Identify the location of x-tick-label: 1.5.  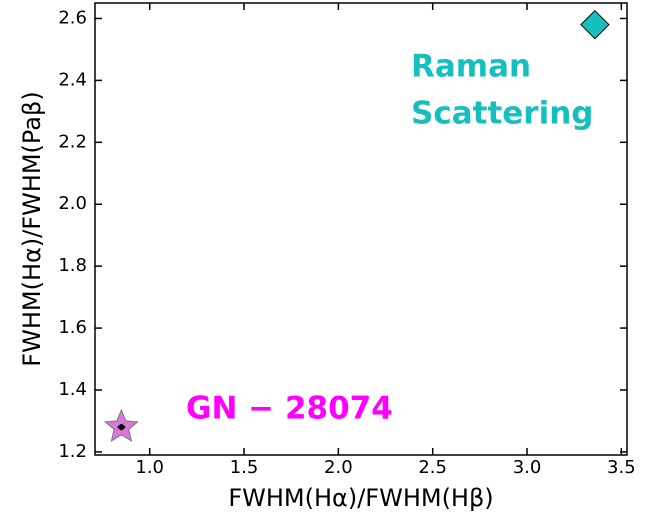
(244, 467).